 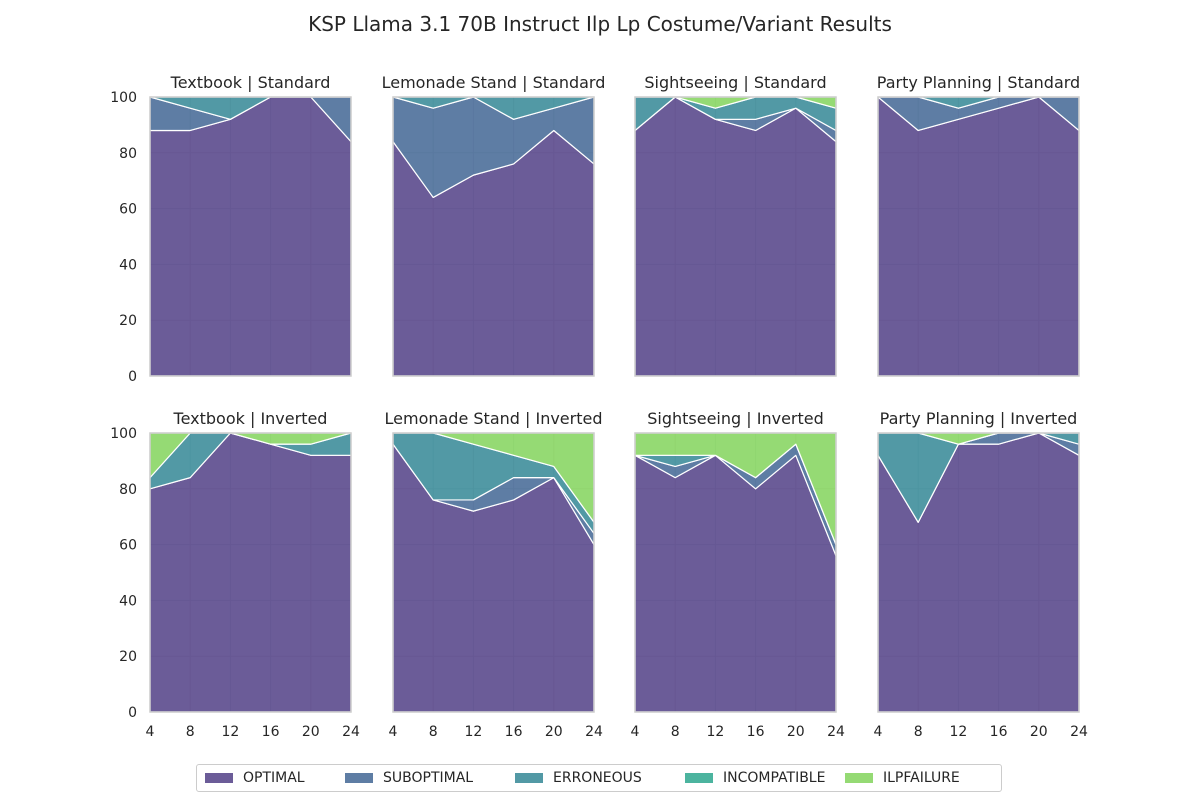 I want to click on legend-label-optimal: OPTIMAL, so click(x=274, y=778).